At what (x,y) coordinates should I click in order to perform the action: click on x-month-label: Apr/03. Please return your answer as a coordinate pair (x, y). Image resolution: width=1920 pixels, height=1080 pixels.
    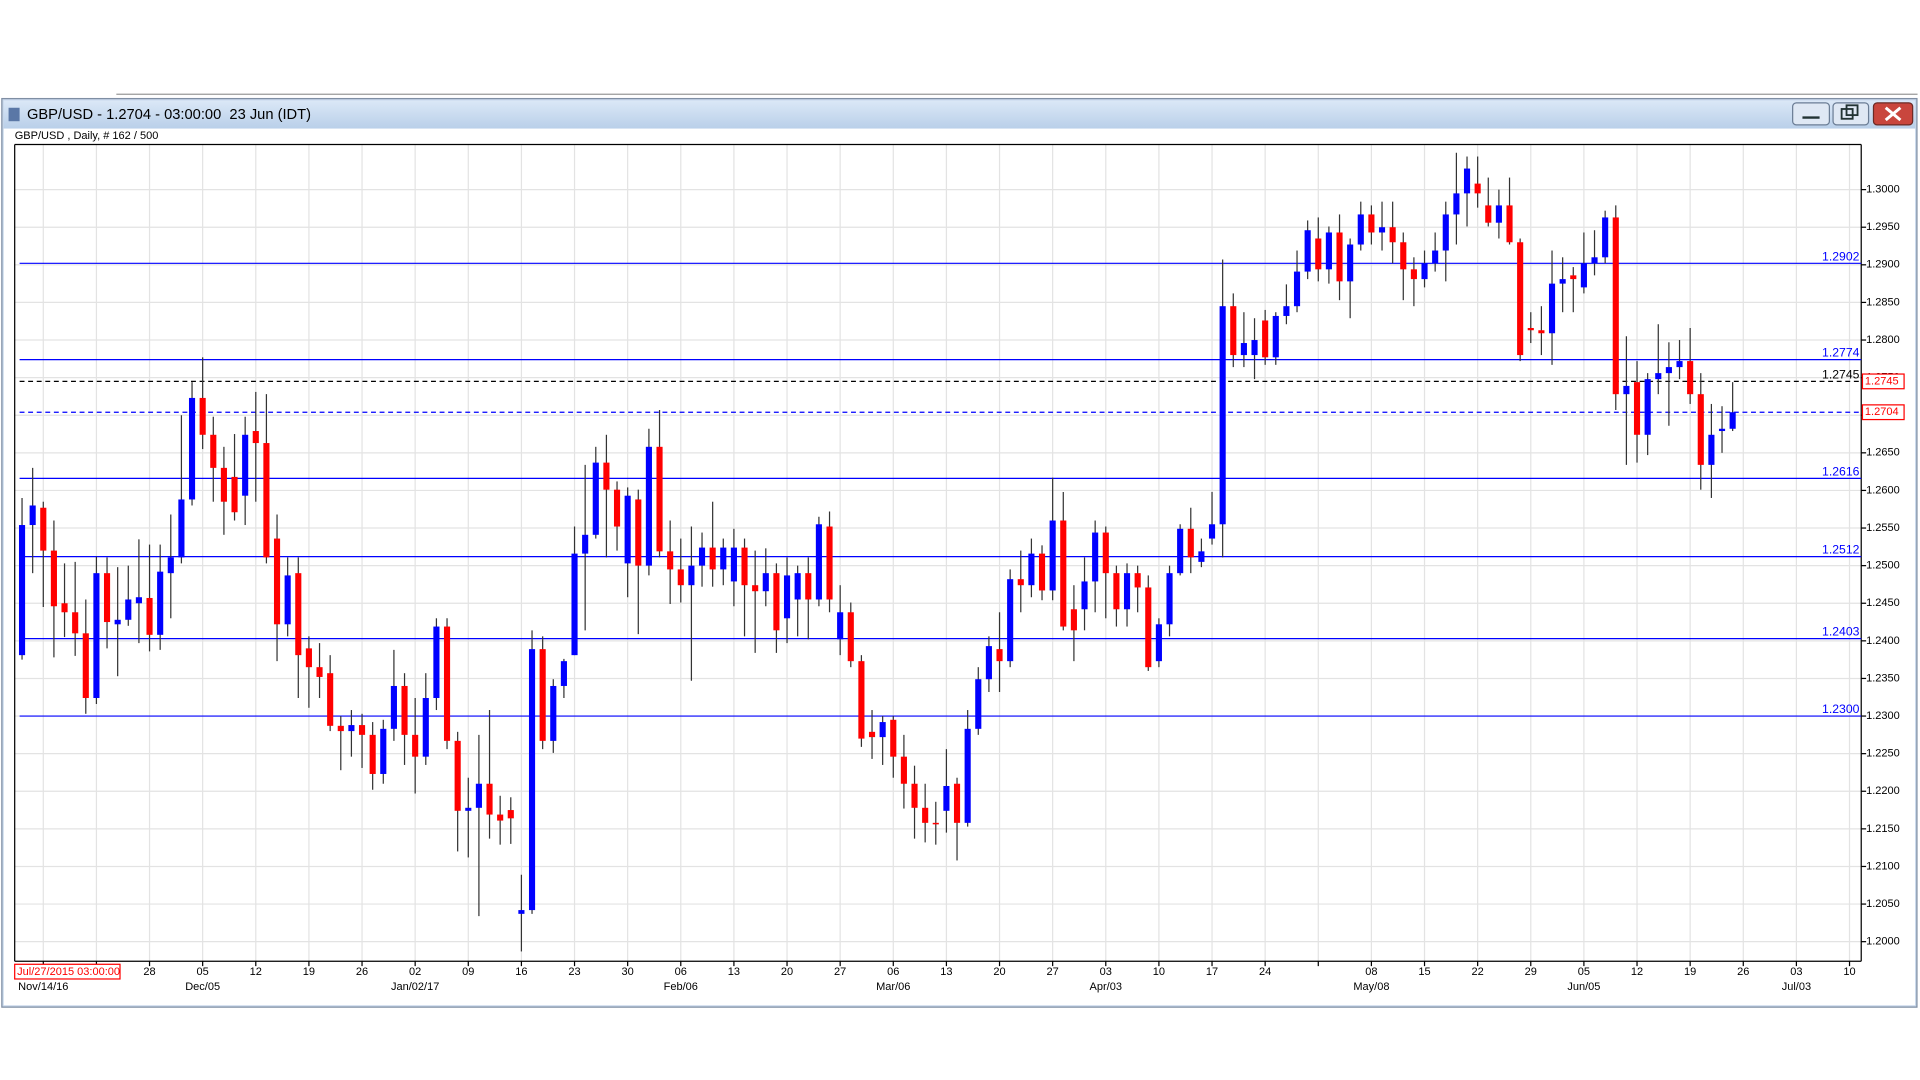
    Looking at the image, I should click on (1106, 987).